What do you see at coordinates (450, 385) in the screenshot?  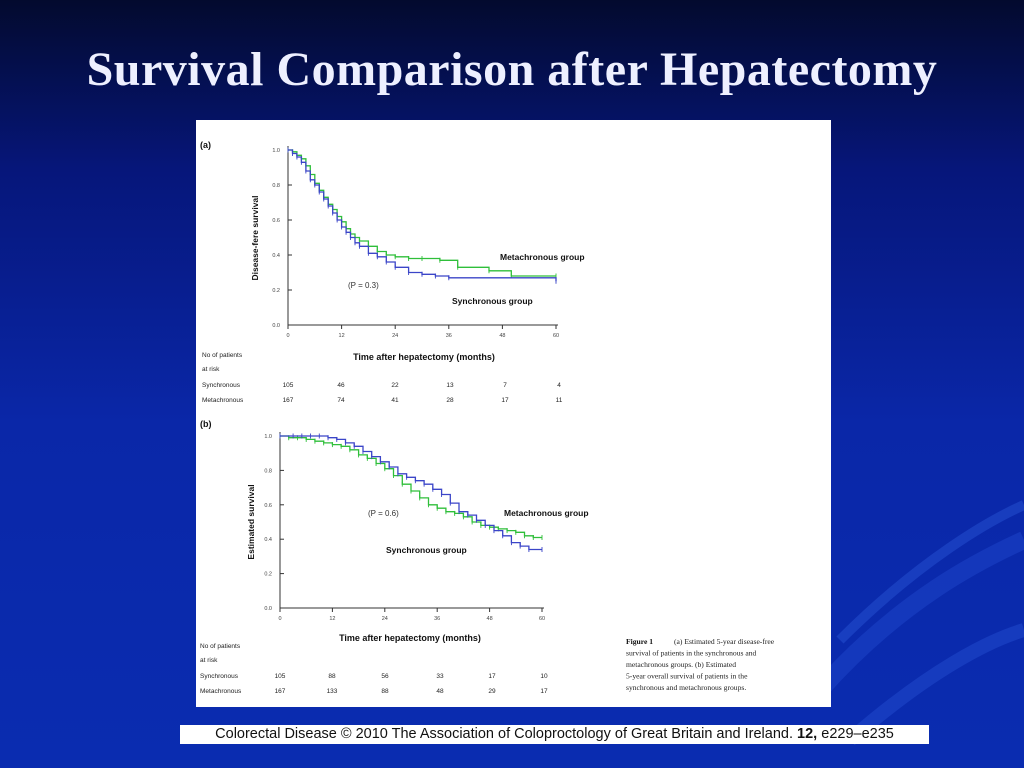 I see `risk-cell: 13` at bounding box center [450, 385].